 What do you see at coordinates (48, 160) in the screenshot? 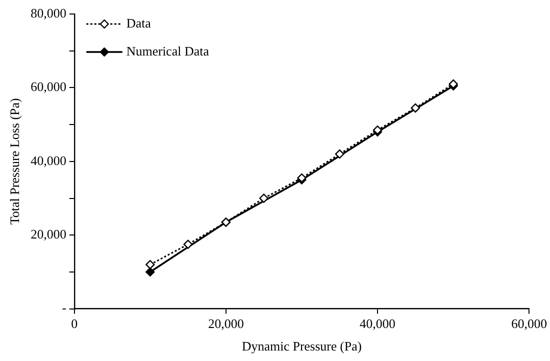
I see `y-tick-label: 40,000` at bounding box center [48, 160].